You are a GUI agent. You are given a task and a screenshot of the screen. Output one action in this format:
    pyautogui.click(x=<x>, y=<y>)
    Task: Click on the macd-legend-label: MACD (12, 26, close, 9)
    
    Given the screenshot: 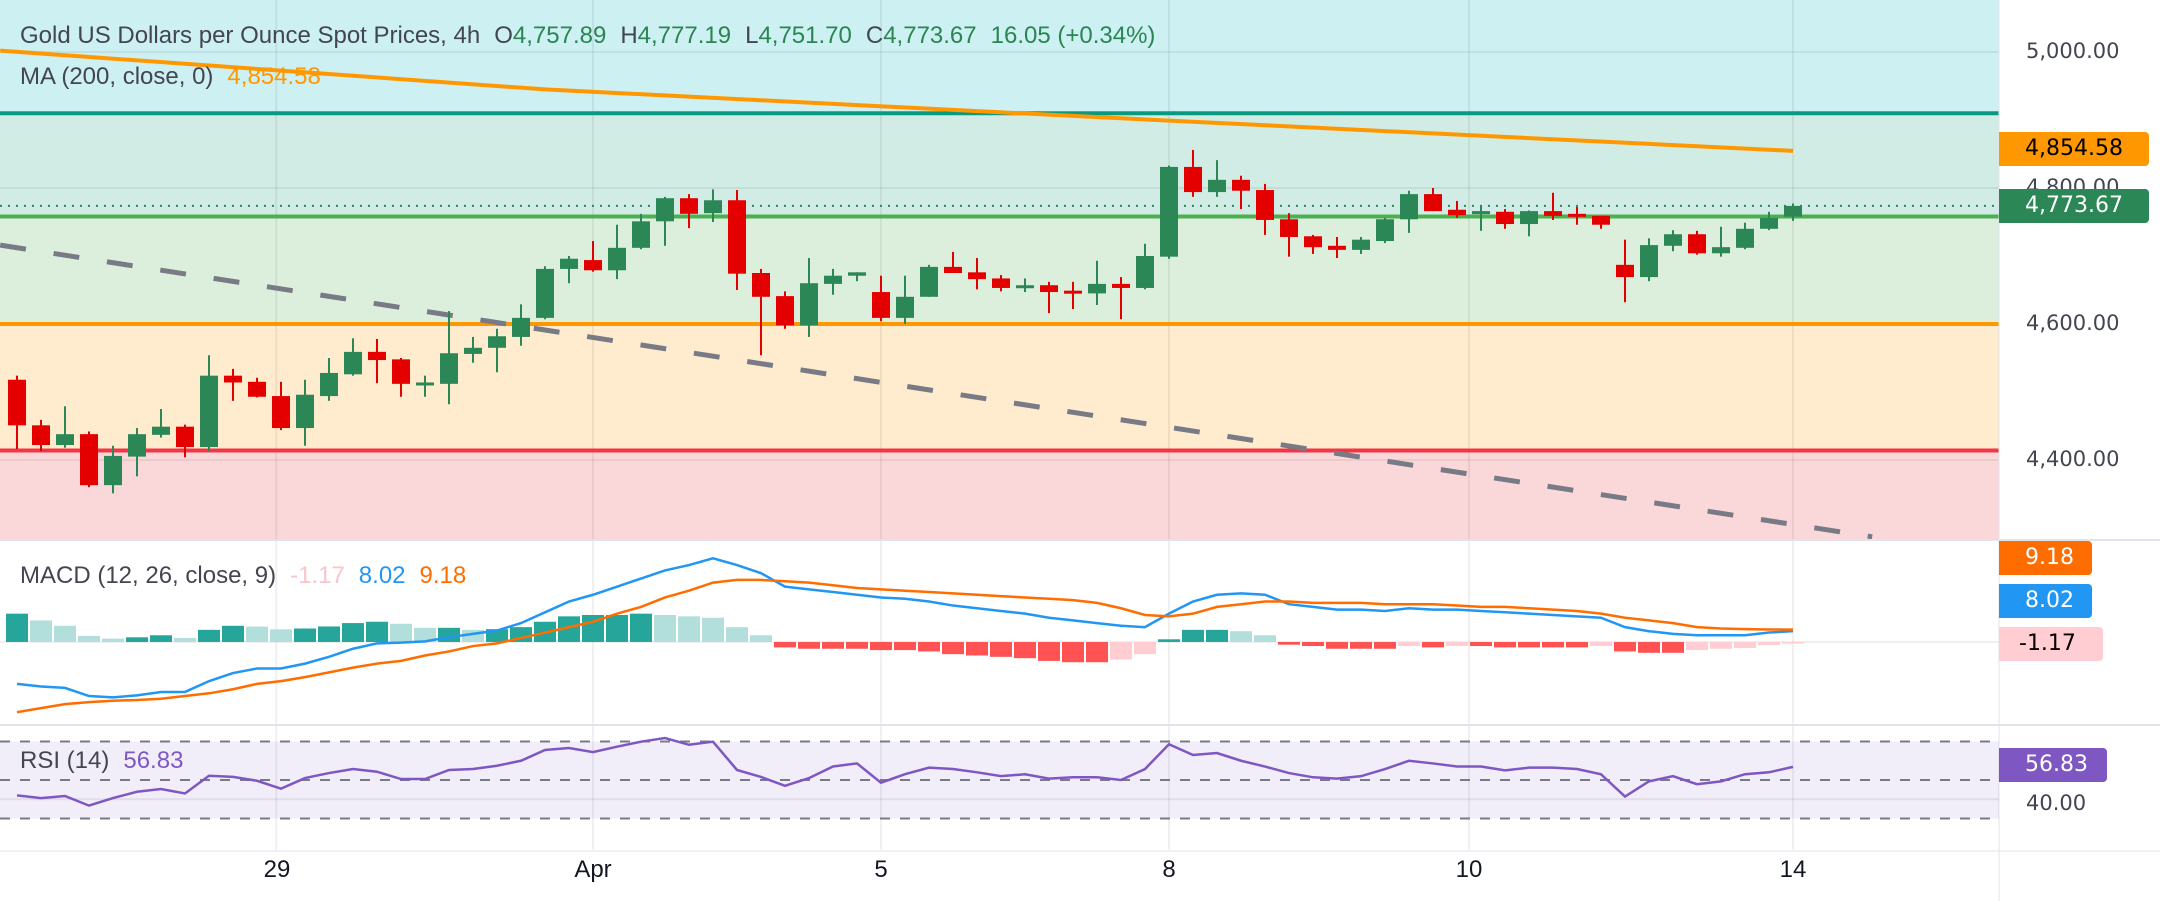 What is the action you would take?
    pyautogui.click(x=148, y=575)
    